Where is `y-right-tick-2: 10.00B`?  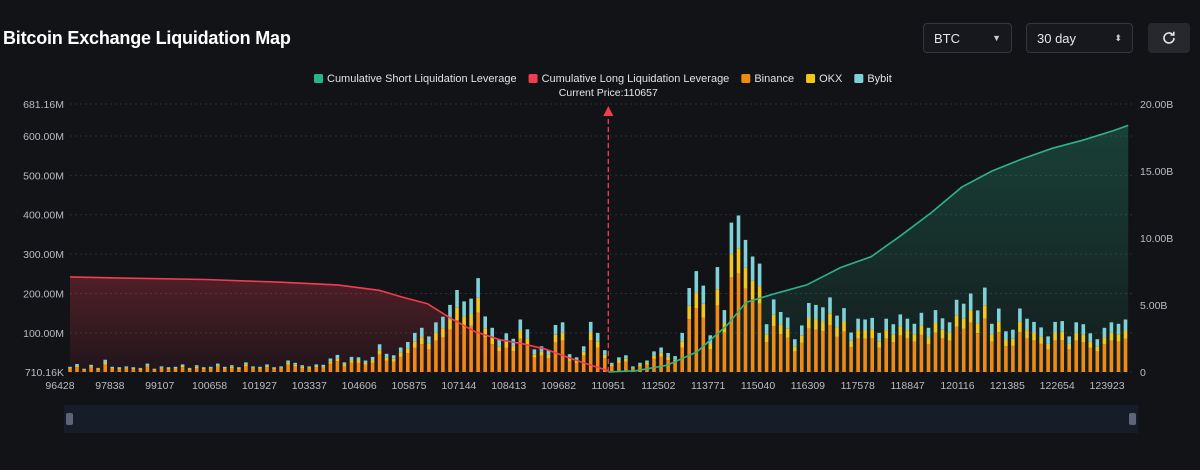 y-right-tick-2: 10.00B is located at coordinates (1156, 239).